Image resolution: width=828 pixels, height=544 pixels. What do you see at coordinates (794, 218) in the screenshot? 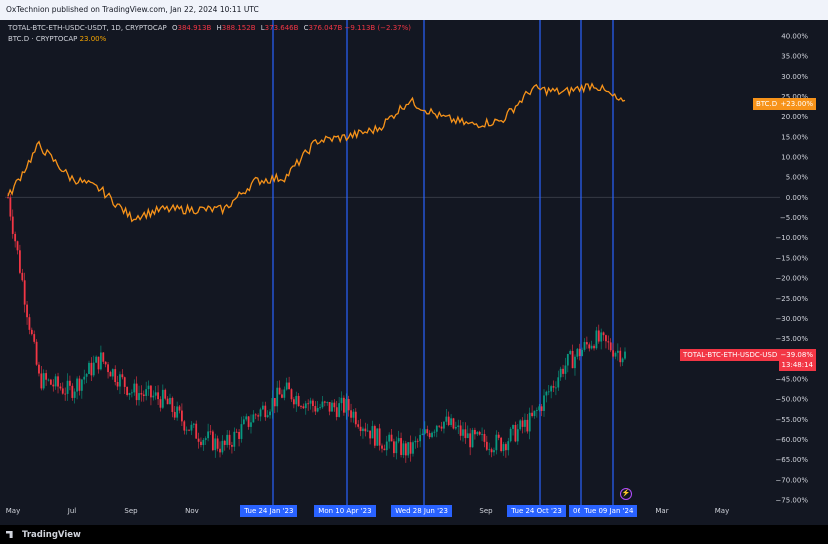
I see `y-tick-label: −5.00%` at bounding box center [794, 218].